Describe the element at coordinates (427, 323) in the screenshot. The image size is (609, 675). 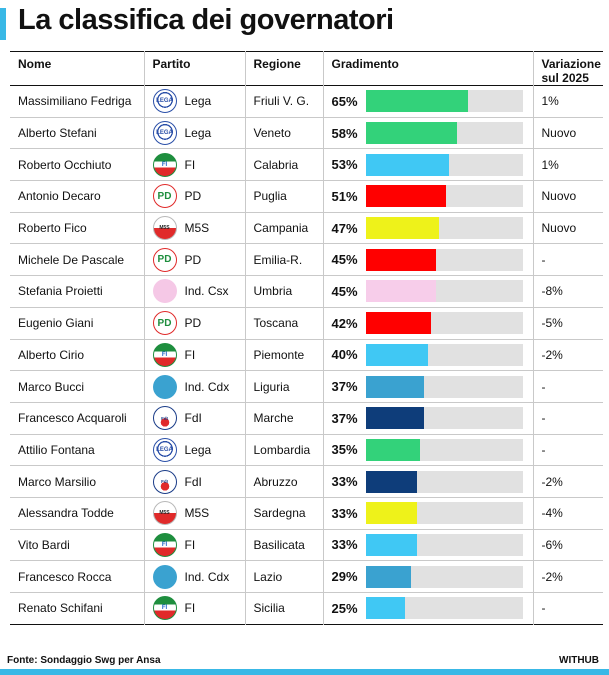
I see `approval-cell: 42%` at that location.